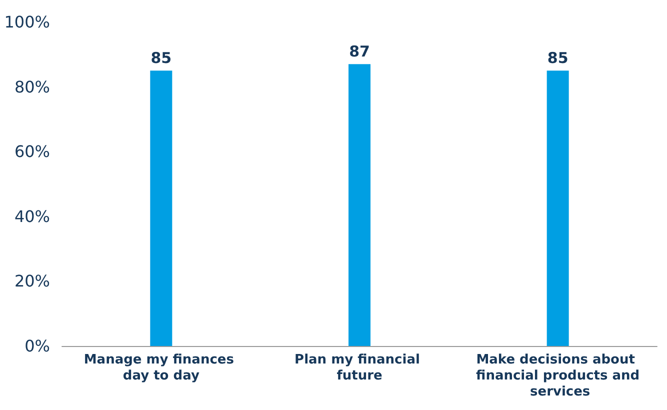  What do you see at coordinates (359, 51) in the screenshot?
I see `data-label: 87` at bounding box center [359, 51].